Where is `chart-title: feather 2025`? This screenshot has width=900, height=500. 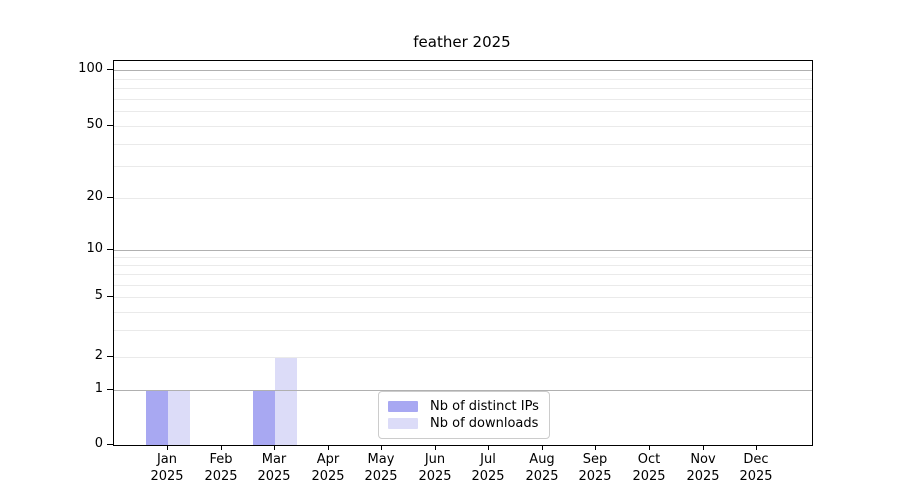
chart-title: feather 2025 is located at coordinates (462, 42).